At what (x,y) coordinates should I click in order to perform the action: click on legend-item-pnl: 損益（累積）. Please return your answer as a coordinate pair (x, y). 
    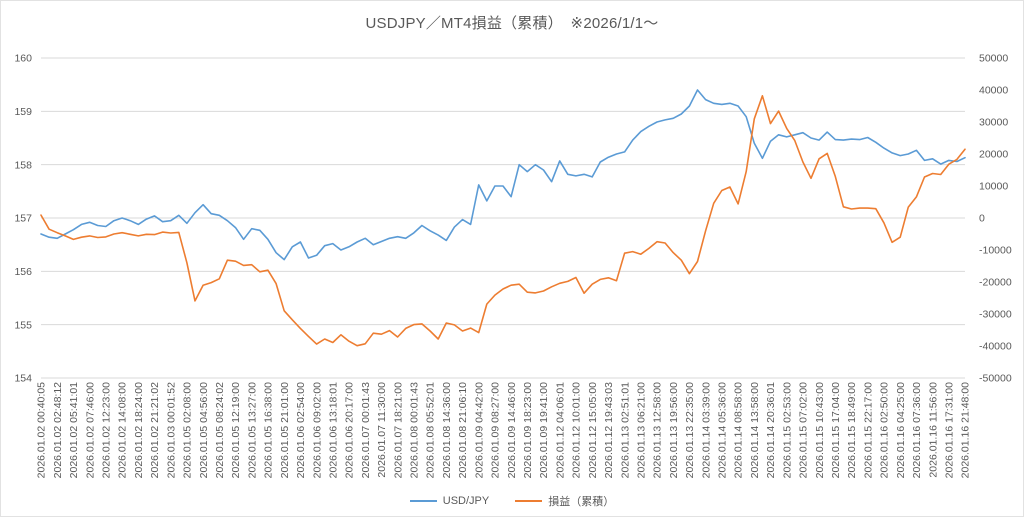
    Looking at the image, I should click on (564, 501).